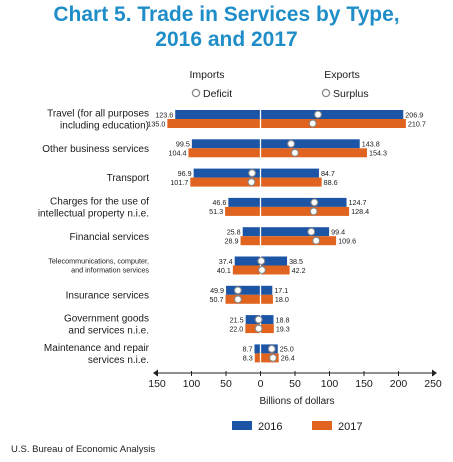  What do you see at coordinates (98, 261) in the screenshot?
I see `category-label: Telecommunications, computer,` at bounding box center [98, 261].